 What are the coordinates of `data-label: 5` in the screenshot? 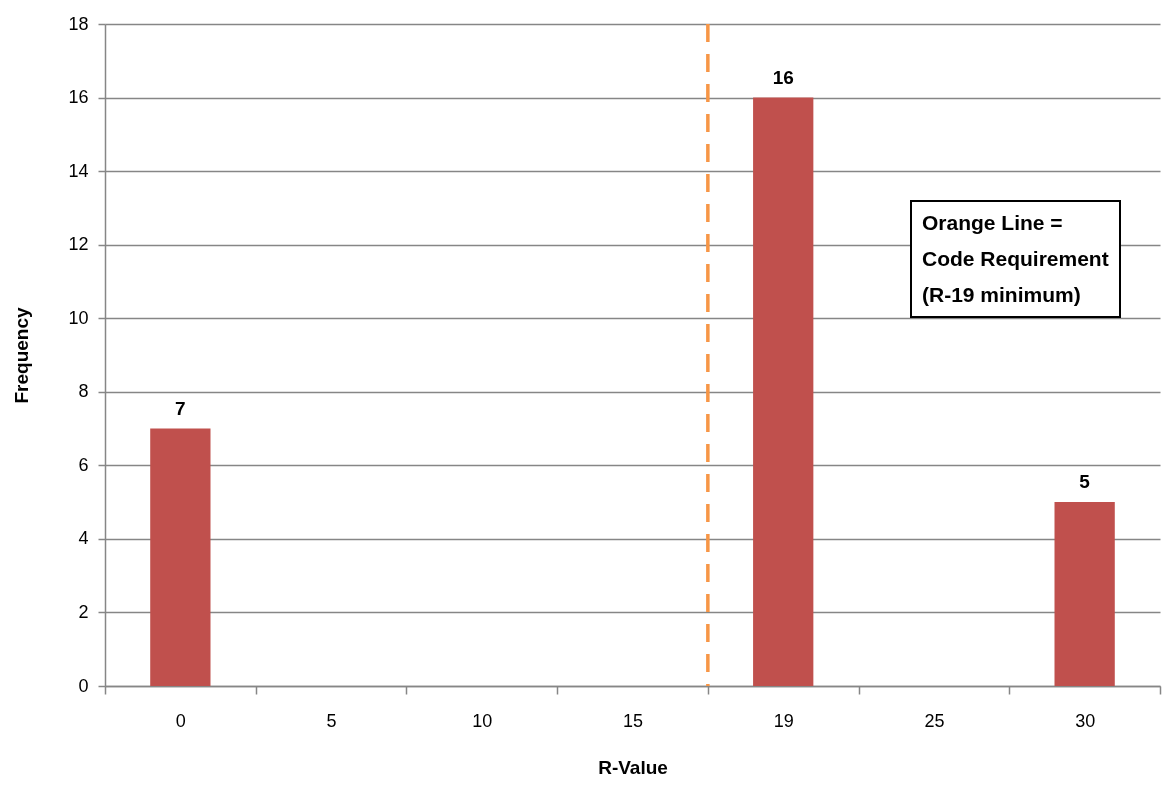 It's located at (1085, 482).